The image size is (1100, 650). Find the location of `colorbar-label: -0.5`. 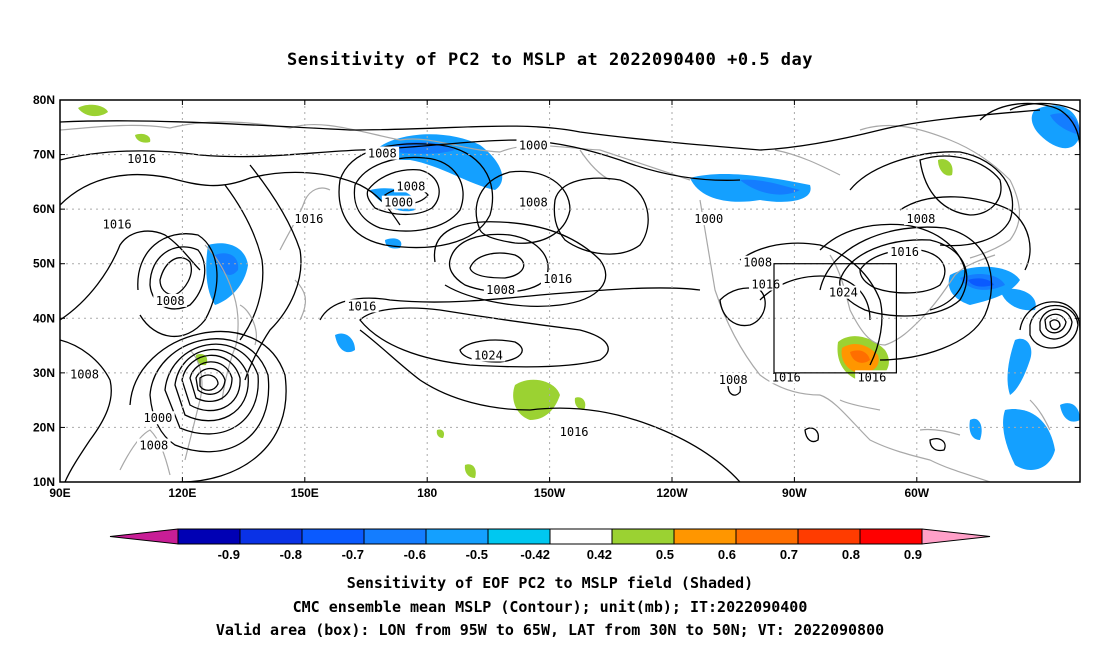

colorbar-label: -0.5 is located at coordinates (477, 554).